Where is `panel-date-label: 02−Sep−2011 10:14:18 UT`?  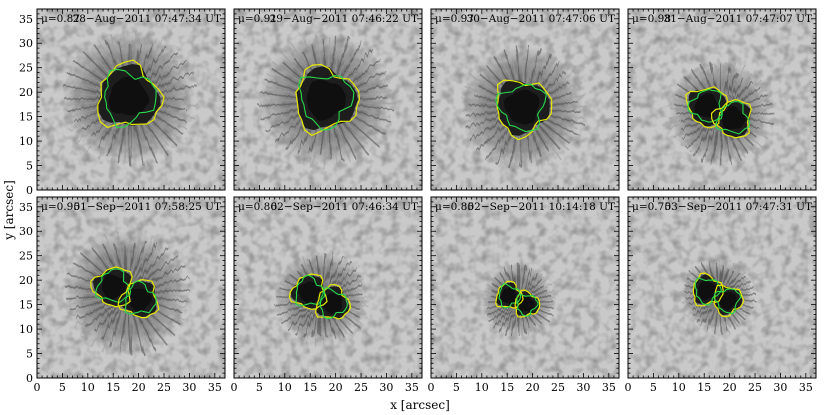 panel-date-label: 02−Sep−2011 10:14:18 UT is located at coordinates (542, 207).